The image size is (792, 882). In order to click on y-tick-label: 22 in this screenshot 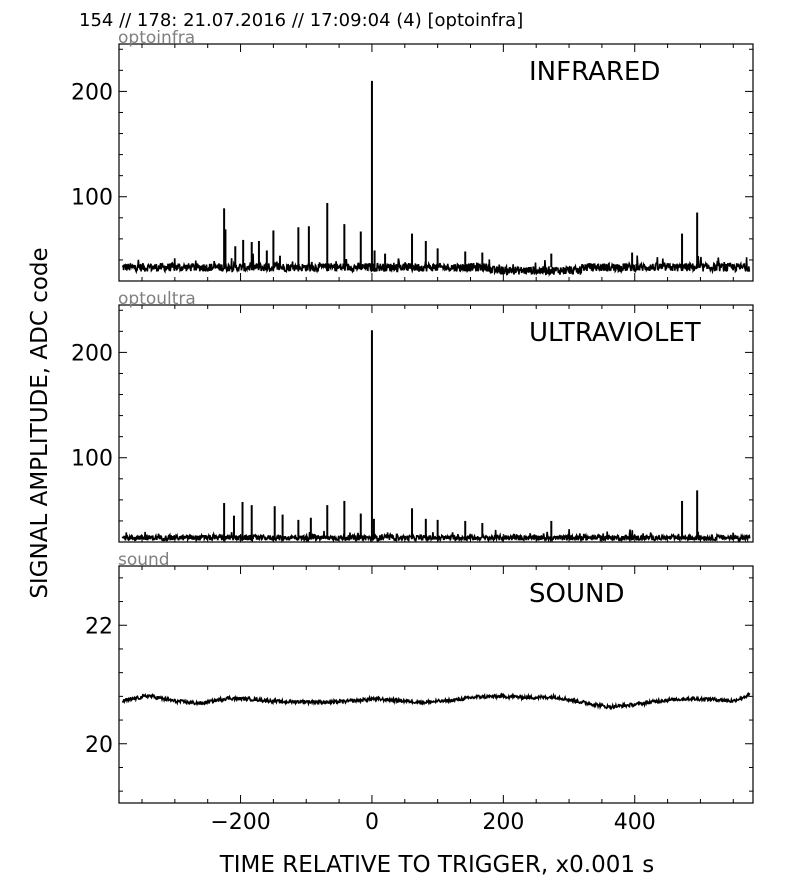, I will do `click(99, 626)`.